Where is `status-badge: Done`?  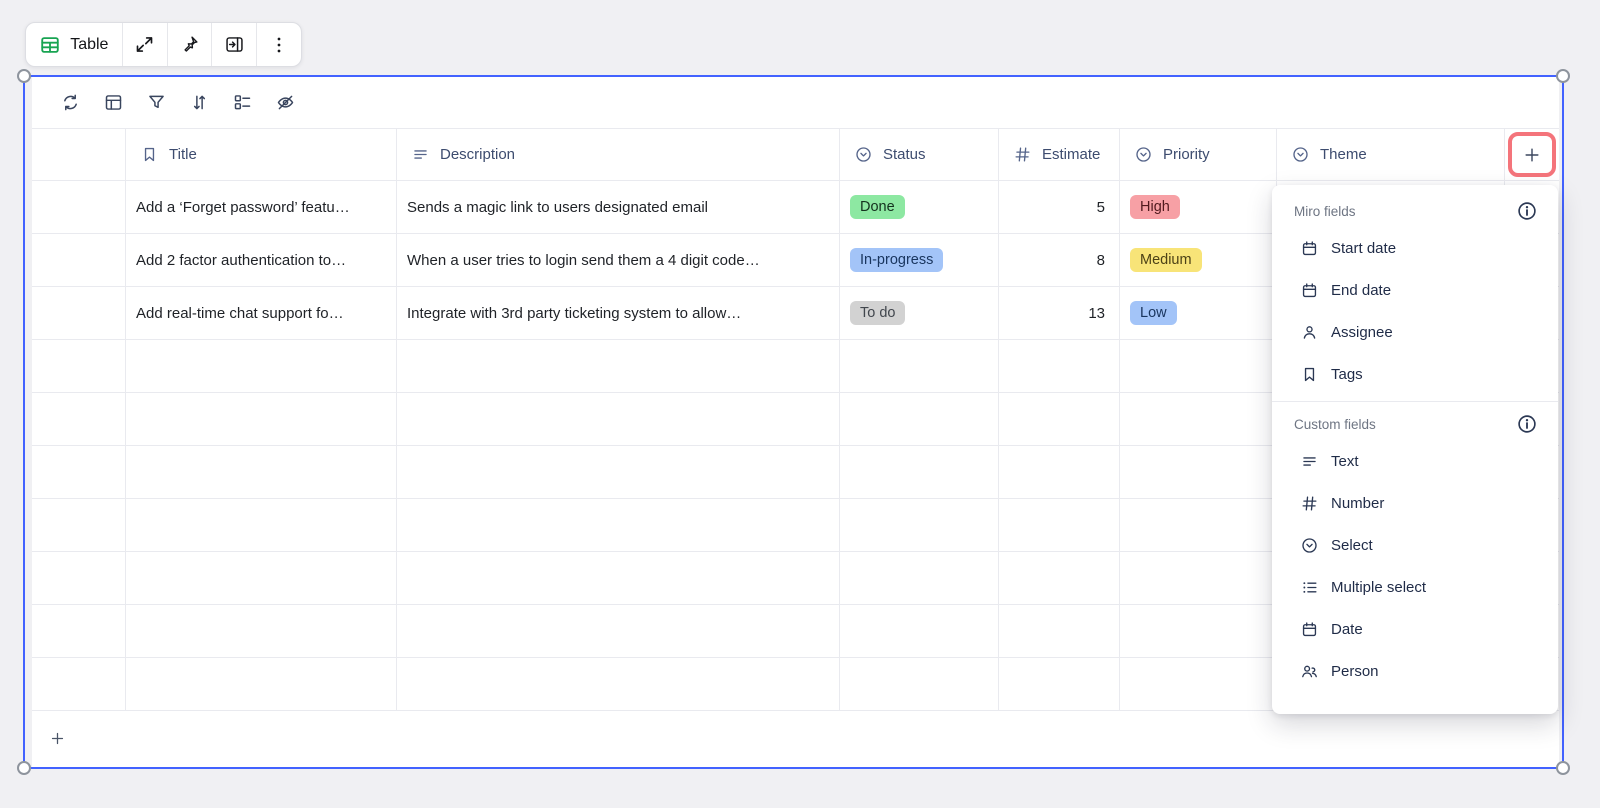
status-badge: Done is located at coordinates (877, 207).